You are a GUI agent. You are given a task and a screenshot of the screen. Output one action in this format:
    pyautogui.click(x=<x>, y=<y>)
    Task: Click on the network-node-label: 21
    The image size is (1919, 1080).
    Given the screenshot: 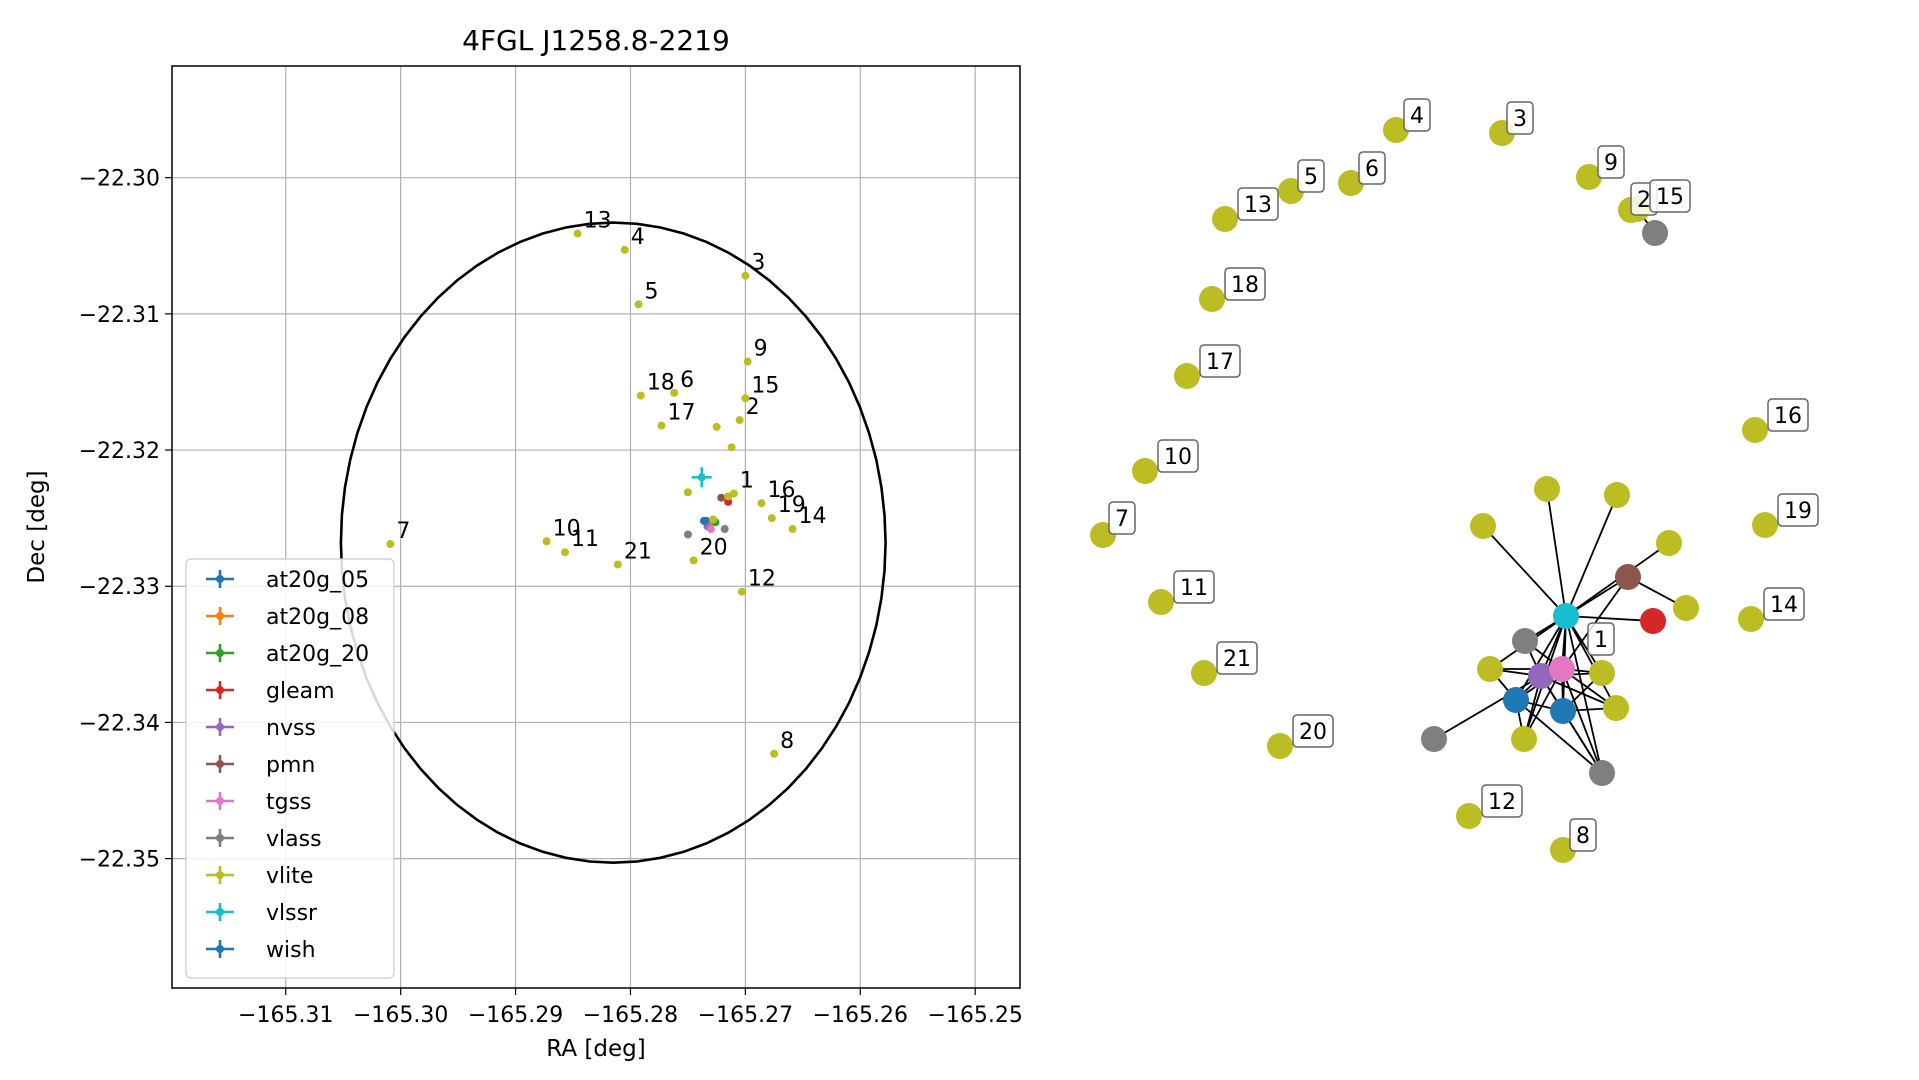 What is the action you would take?
    pyautogui.click(x=1237, y=659)
    